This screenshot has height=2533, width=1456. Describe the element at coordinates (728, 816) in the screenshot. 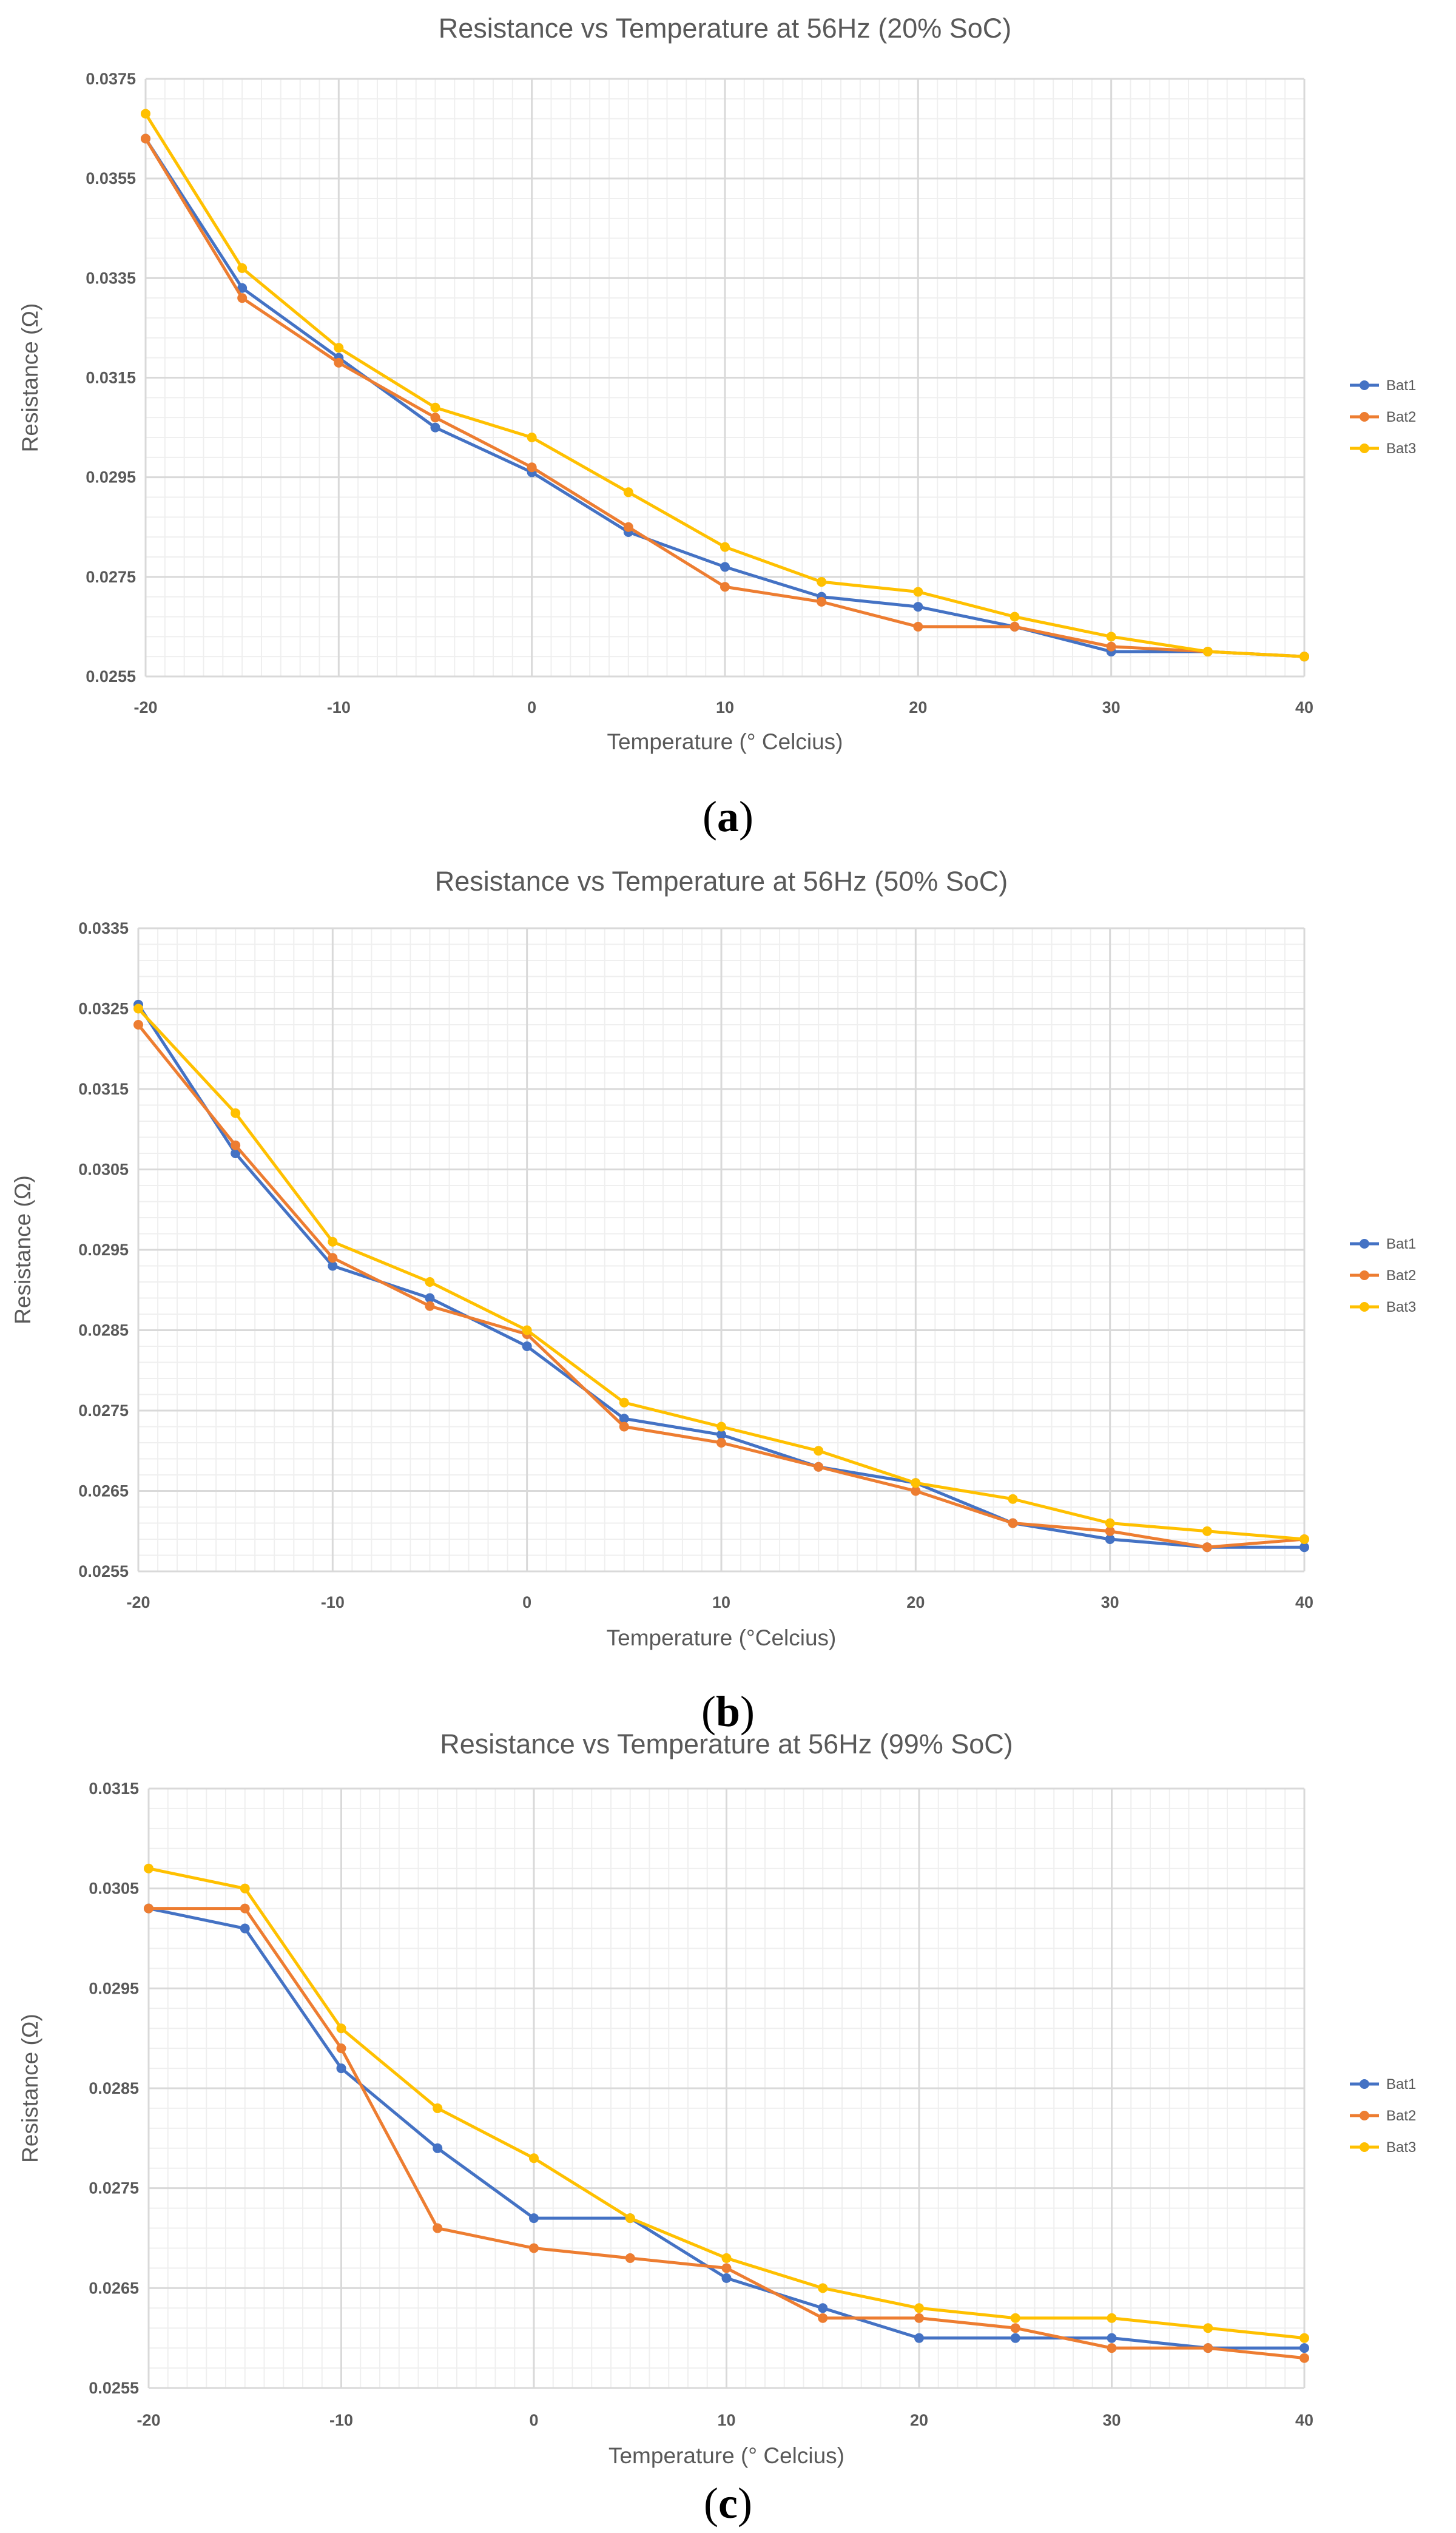

I see `caption-letter: a` at that location.